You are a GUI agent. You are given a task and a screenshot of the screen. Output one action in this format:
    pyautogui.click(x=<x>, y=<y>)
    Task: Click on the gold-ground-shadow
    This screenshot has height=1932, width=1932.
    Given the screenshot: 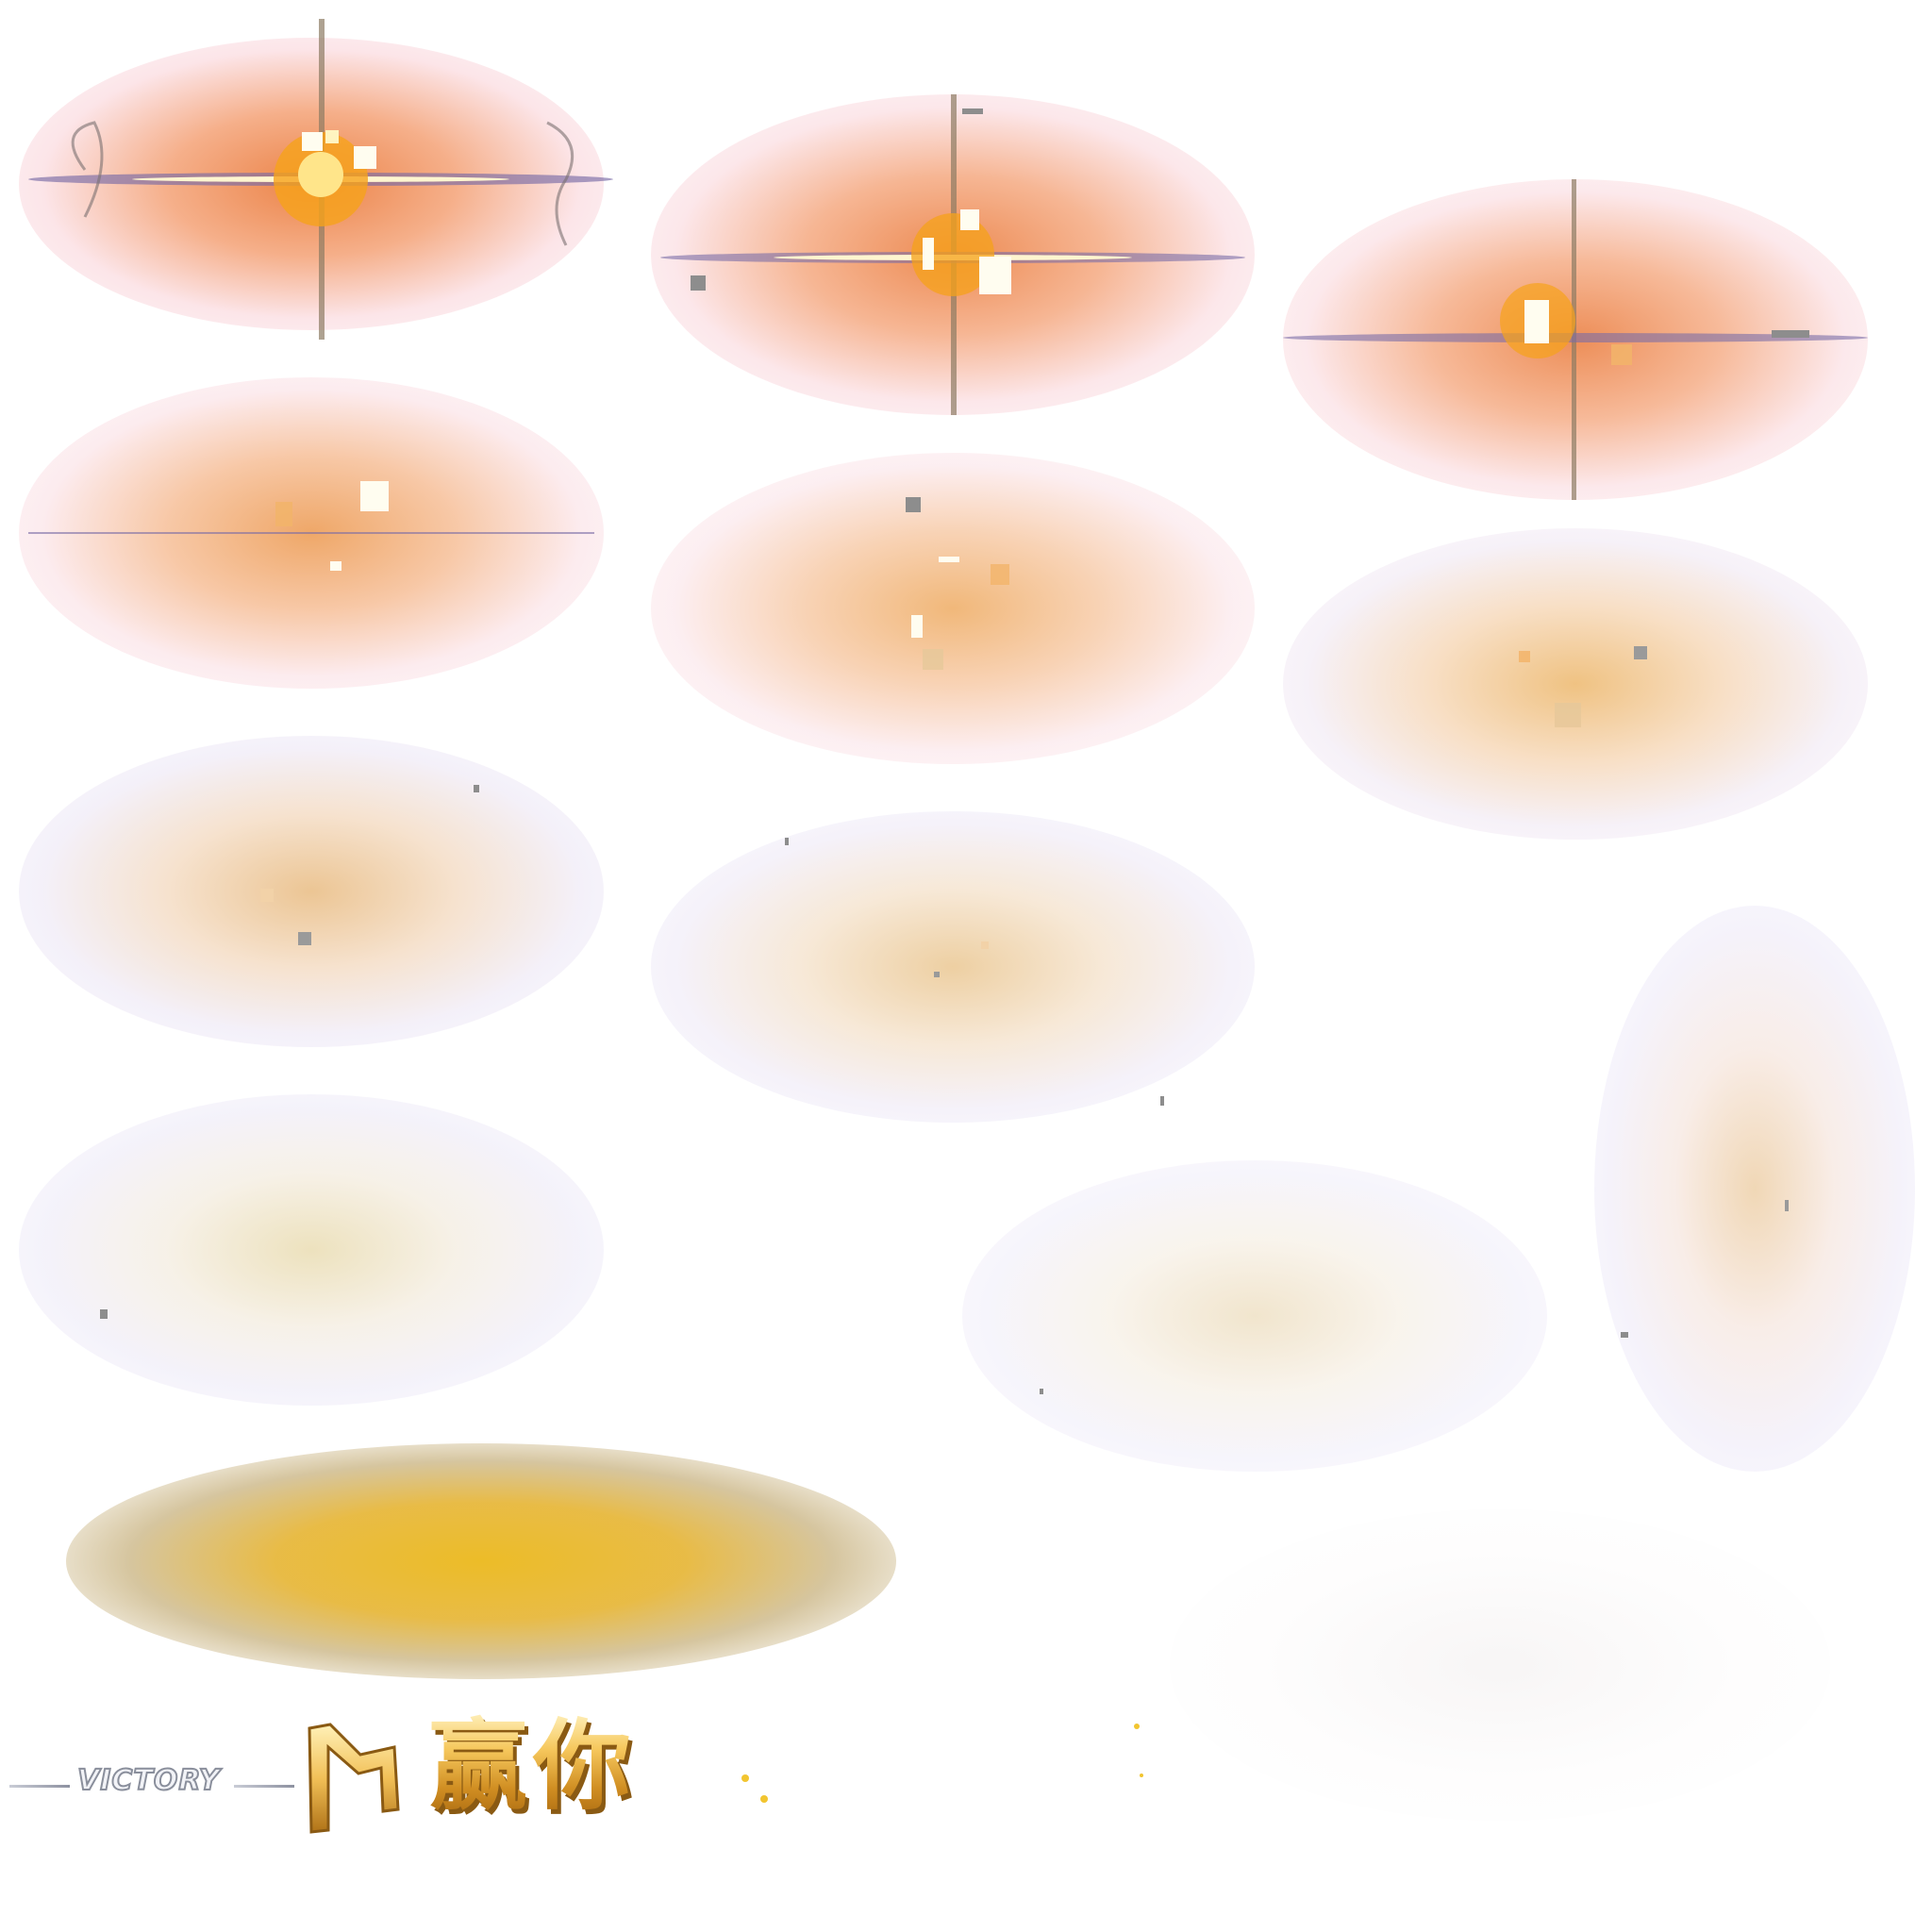 What is the action you would take?
    pyautogui.click(x=481, y=1561)
    